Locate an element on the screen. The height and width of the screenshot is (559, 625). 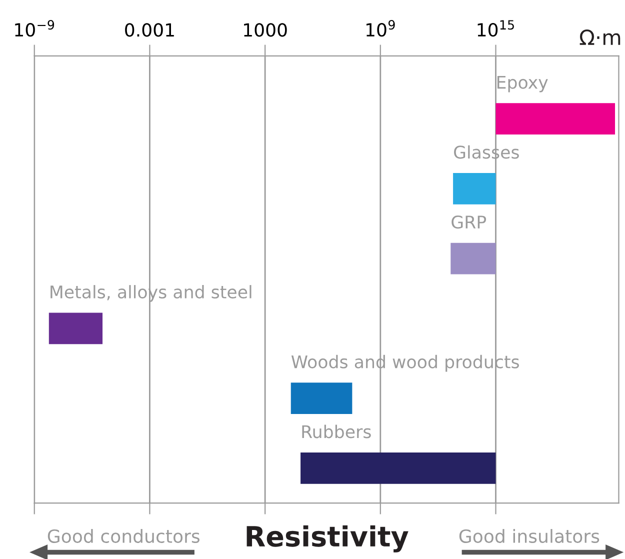
y-tick-label: GRP is located at coordinates (469, 222).